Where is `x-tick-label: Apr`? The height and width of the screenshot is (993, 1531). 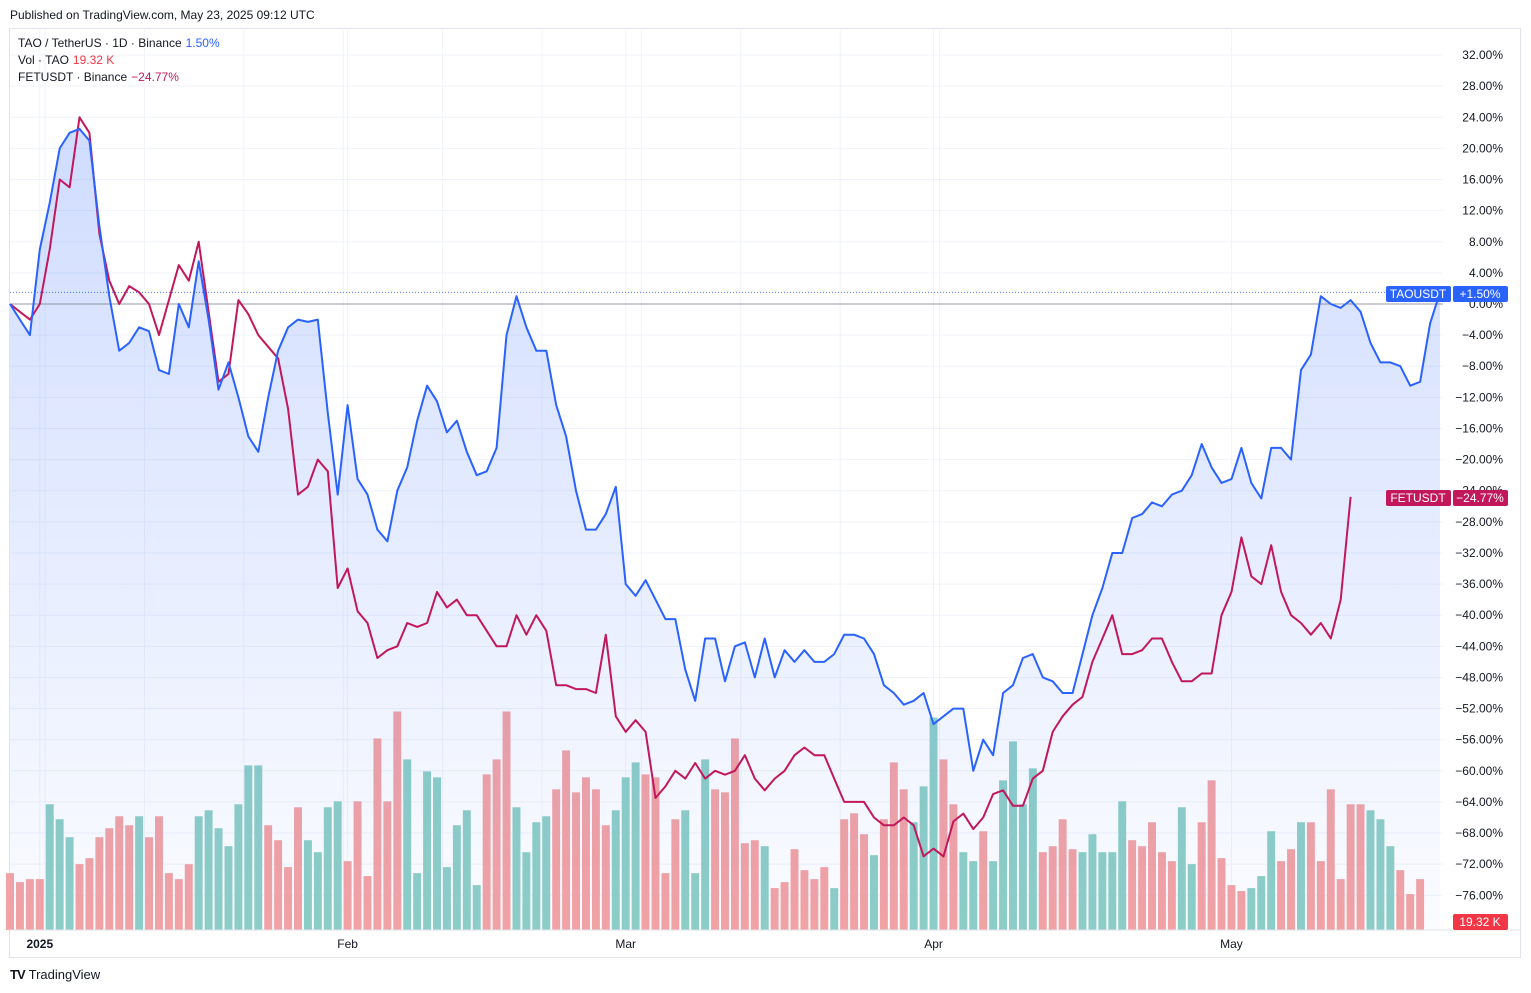
x-tick-label: Apr is located at coordinates (933, 944).